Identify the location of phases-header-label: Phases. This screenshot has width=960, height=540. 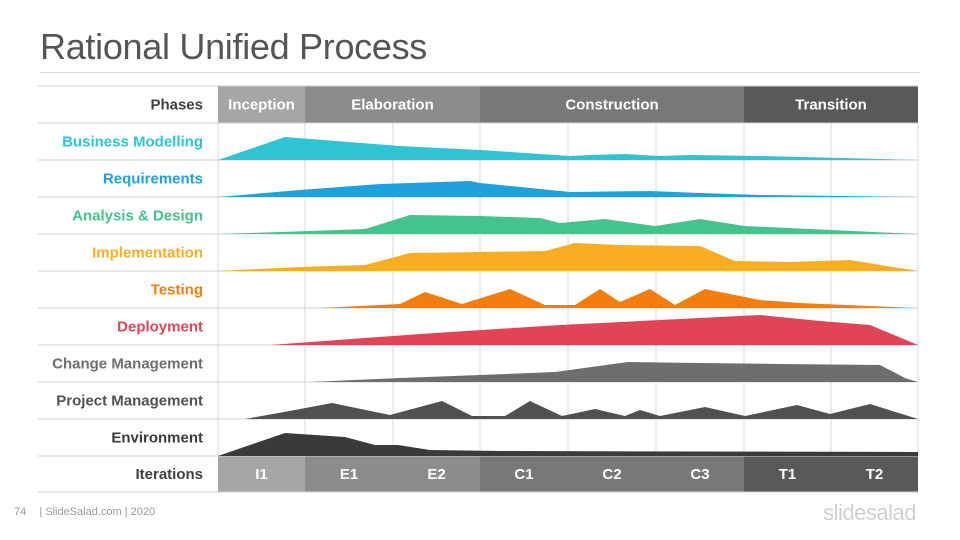
(176, 105).